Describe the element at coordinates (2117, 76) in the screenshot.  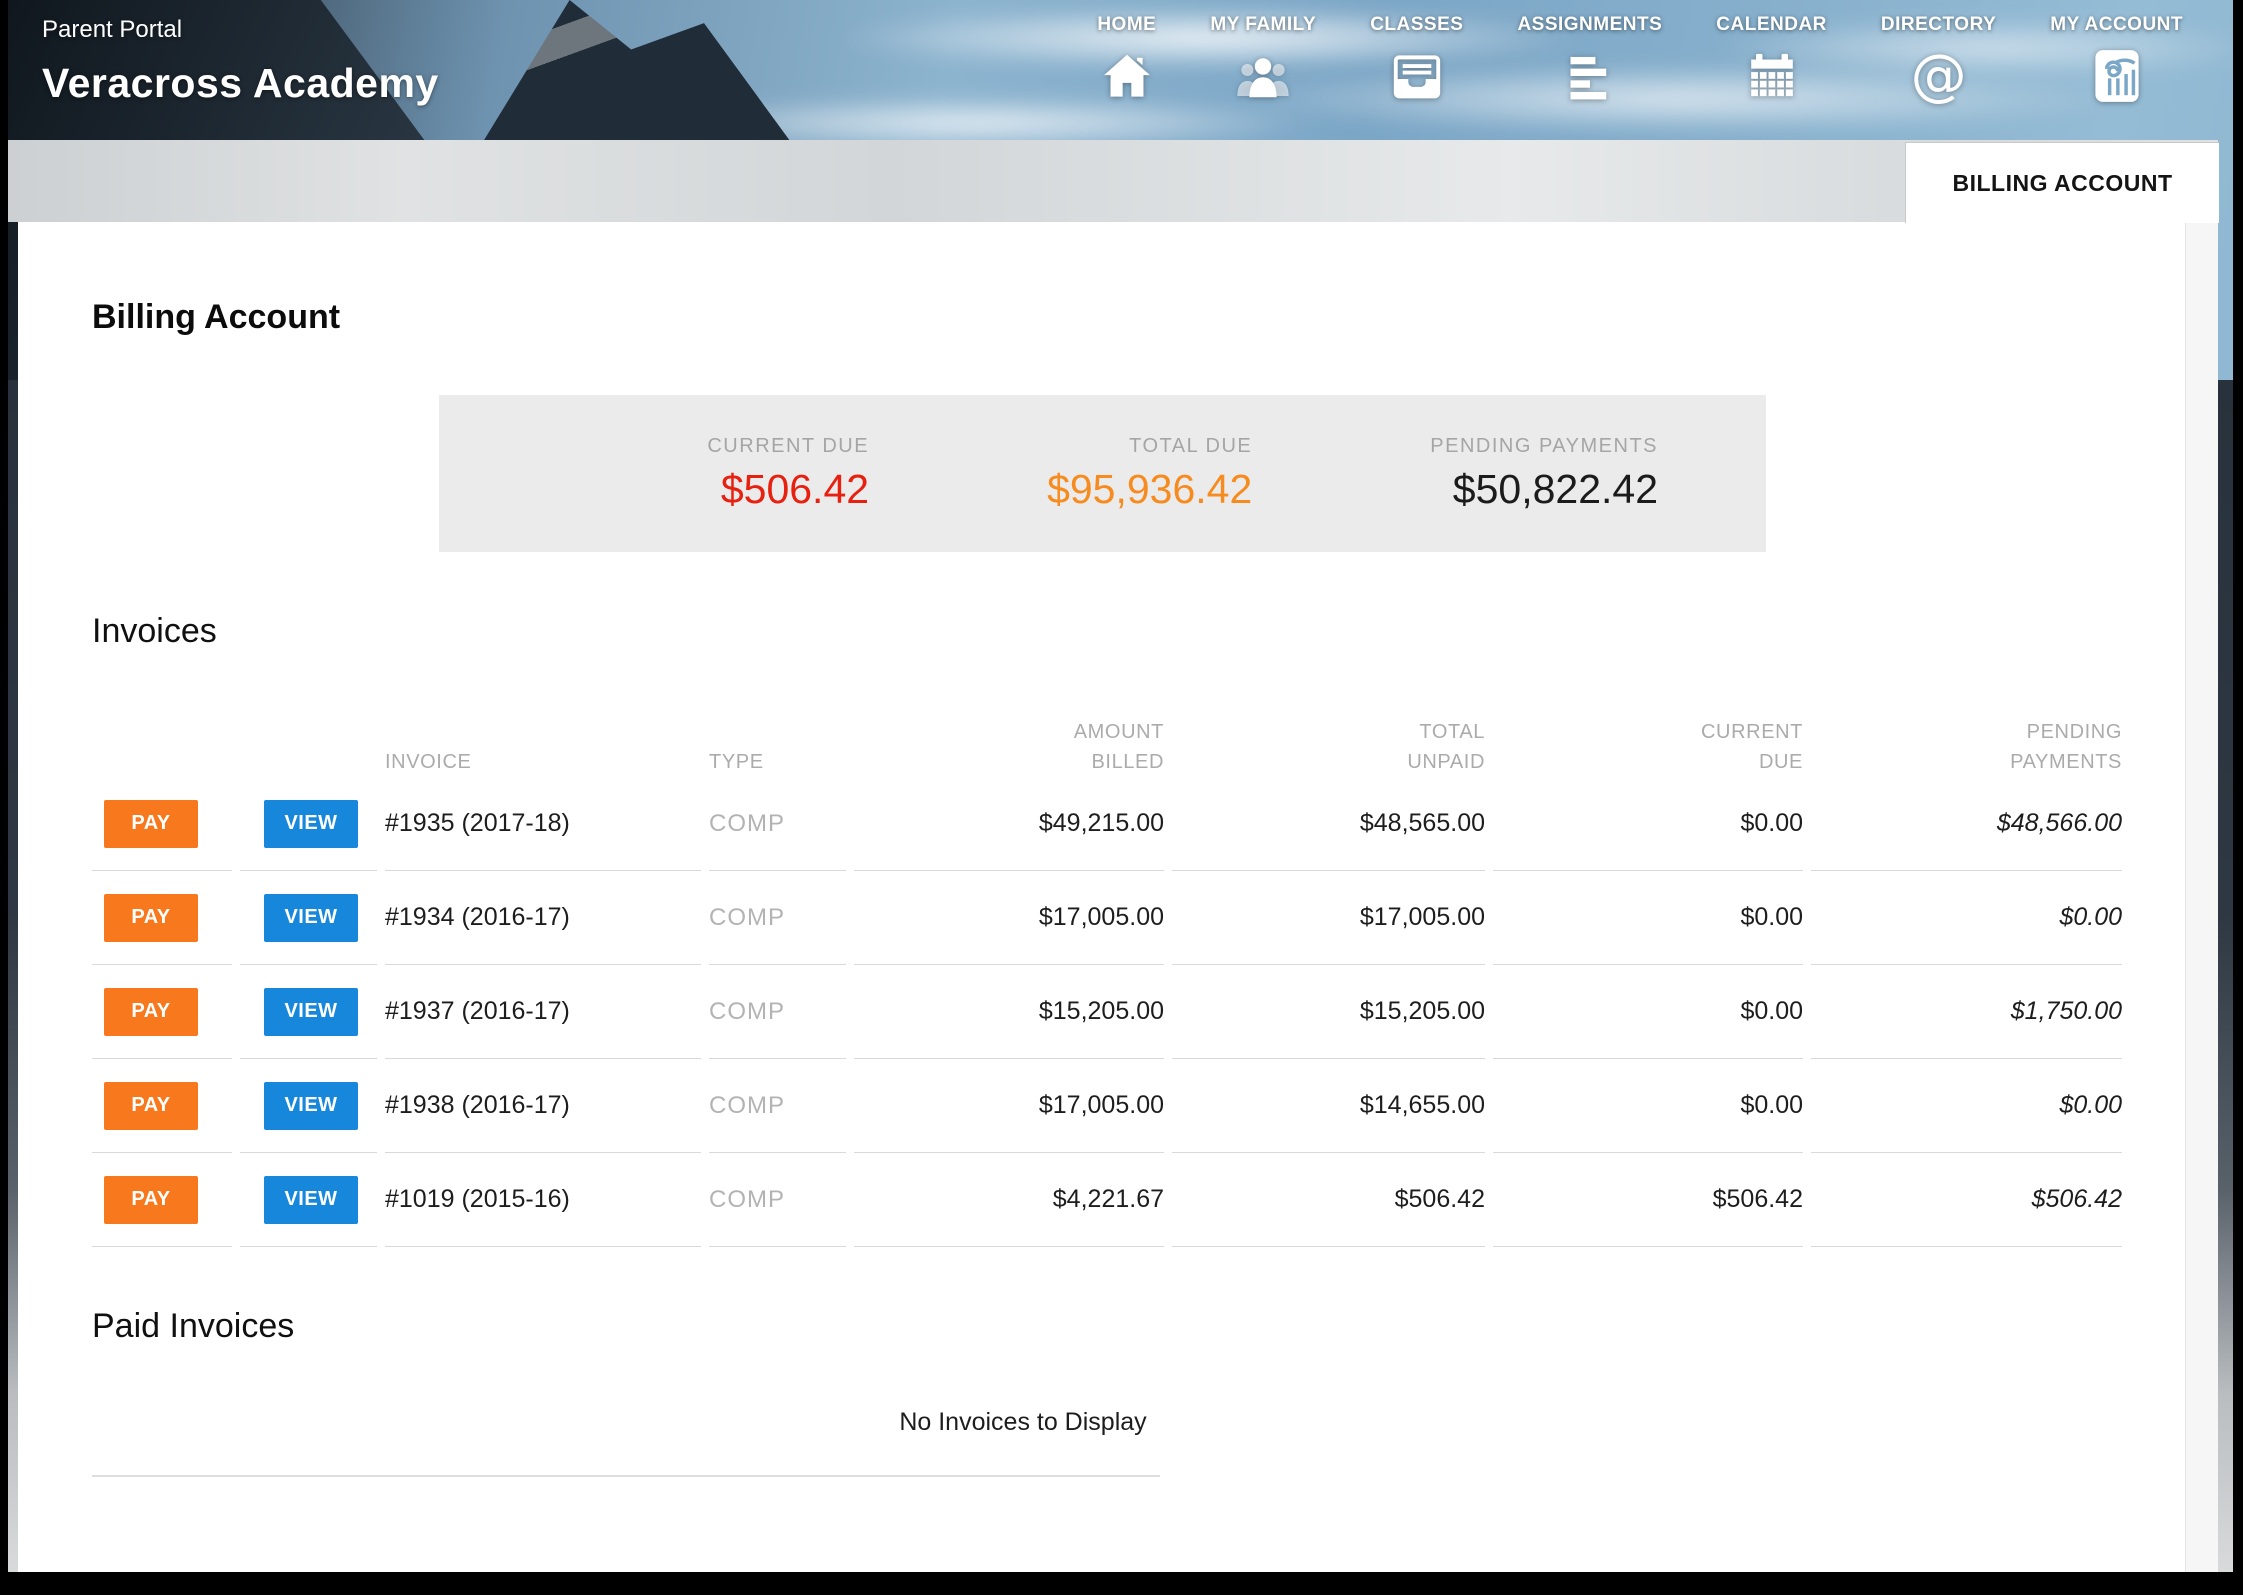
I see `account-icon` at that location.